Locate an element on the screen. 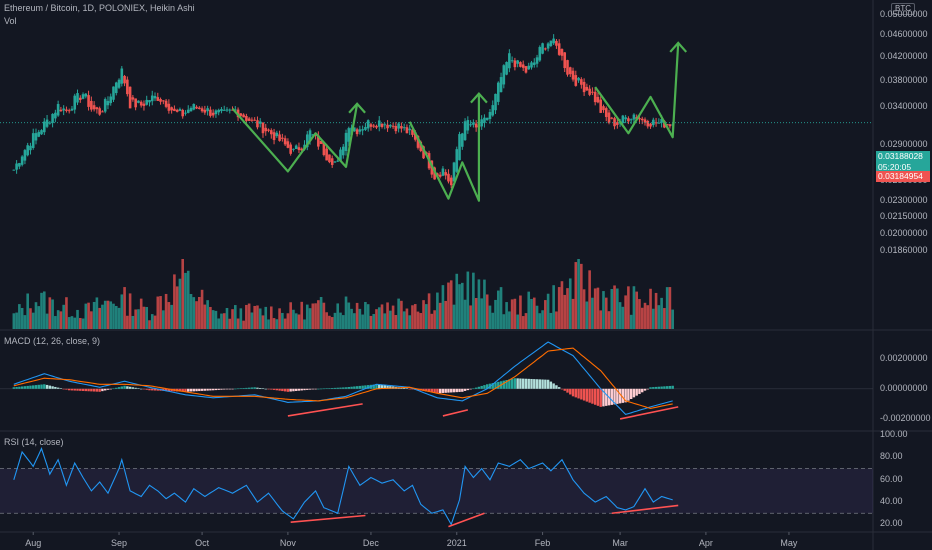 The width and height of the screenshot is (932, 550). arrow-head is located at coordinates (479, 97).